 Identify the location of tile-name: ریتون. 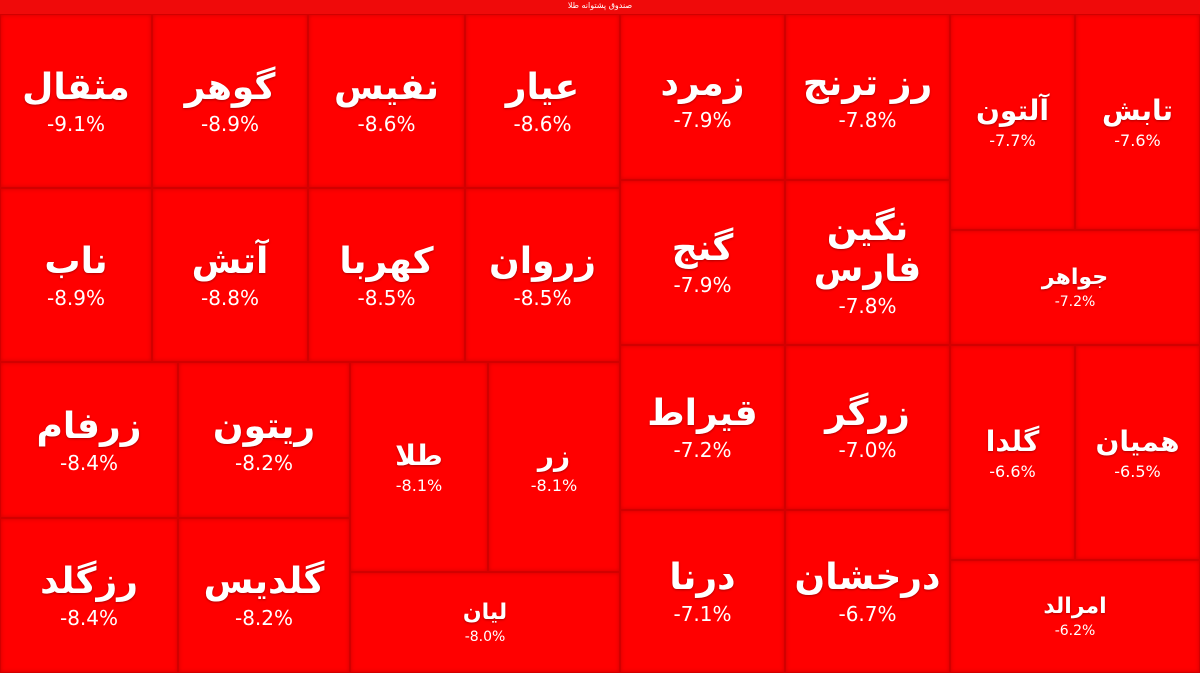
(264, 426).